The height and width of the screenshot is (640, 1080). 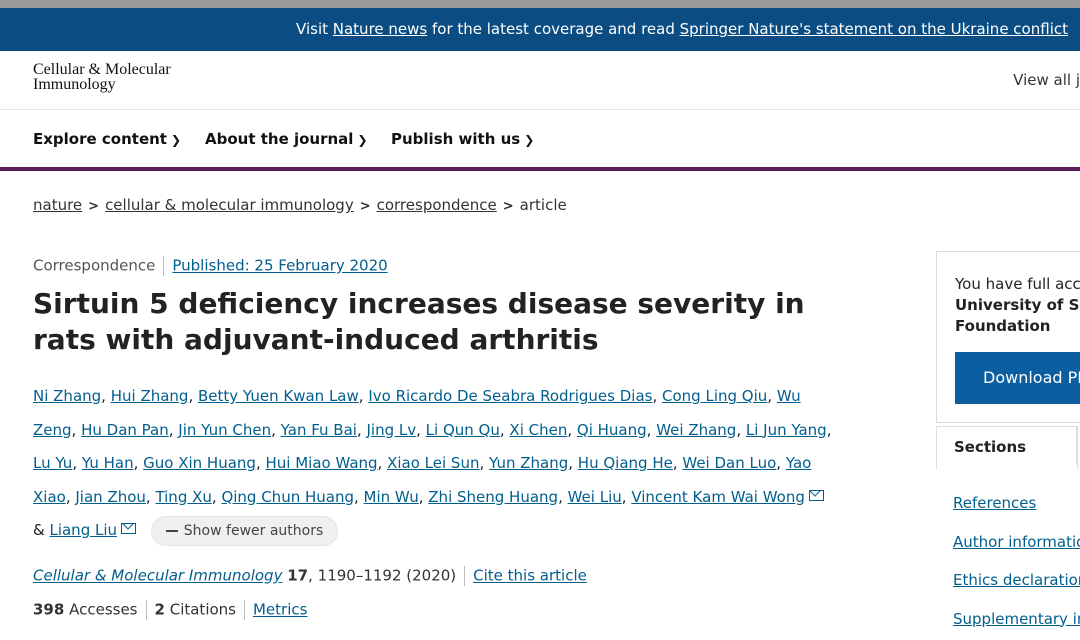 I want to click on journal-link: Cellular & Molecular Immunology, so click(x=158, y=575).